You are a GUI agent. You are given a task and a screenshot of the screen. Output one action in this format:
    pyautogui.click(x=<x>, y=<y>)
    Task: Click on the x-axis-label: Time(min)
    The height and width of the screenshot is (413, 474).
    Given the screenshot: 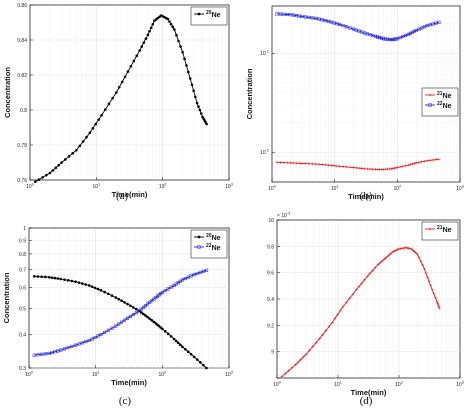 What is the action you would take?
    pyautogui.click(x=129, y=382)
    